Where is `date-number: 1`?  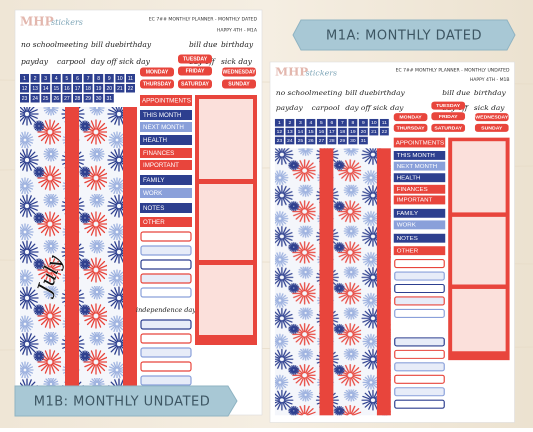 date-number: 1 is located at coordinates (24, 79).